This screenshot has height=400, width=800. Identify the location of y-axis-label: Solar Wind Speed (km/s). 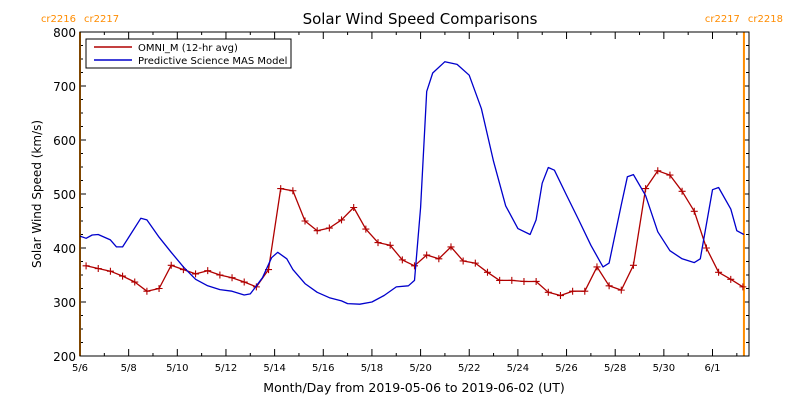
(37, 194).